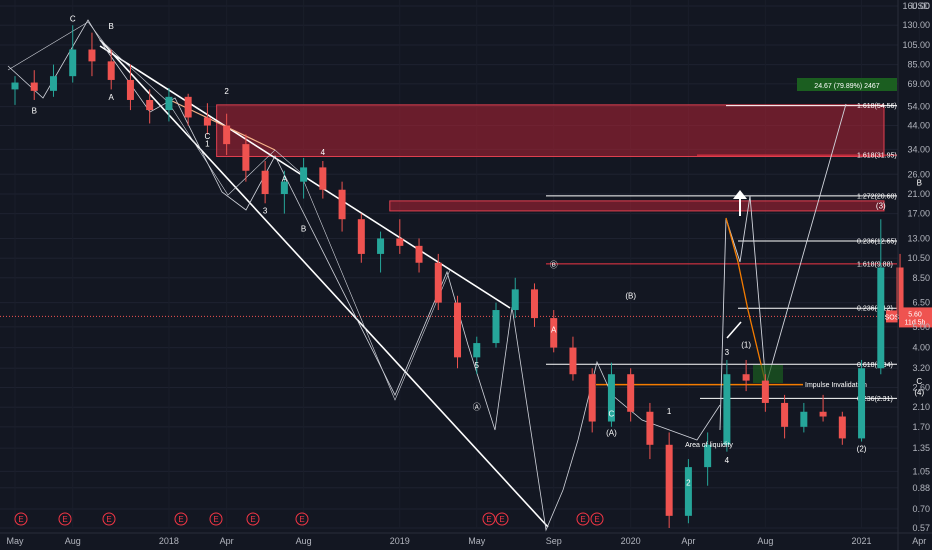 The height and width of the screenshot is (550, 932). I want to click on time-tick: 2021, so click(862, 541).